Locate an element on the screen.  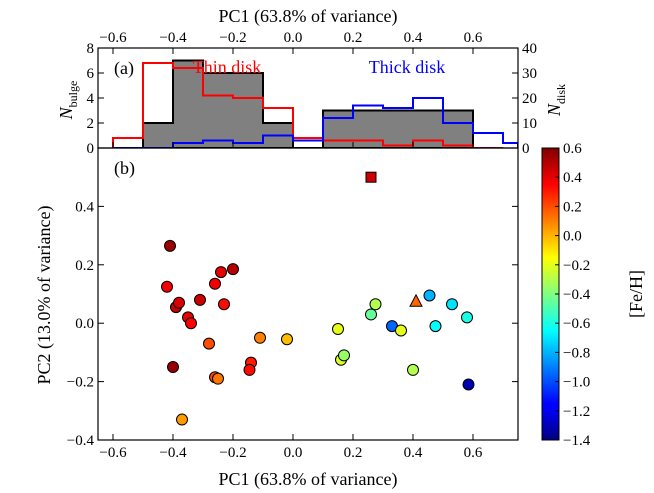
scatter-x-tick-label: 0.2 is located at coordinates (353, 453).